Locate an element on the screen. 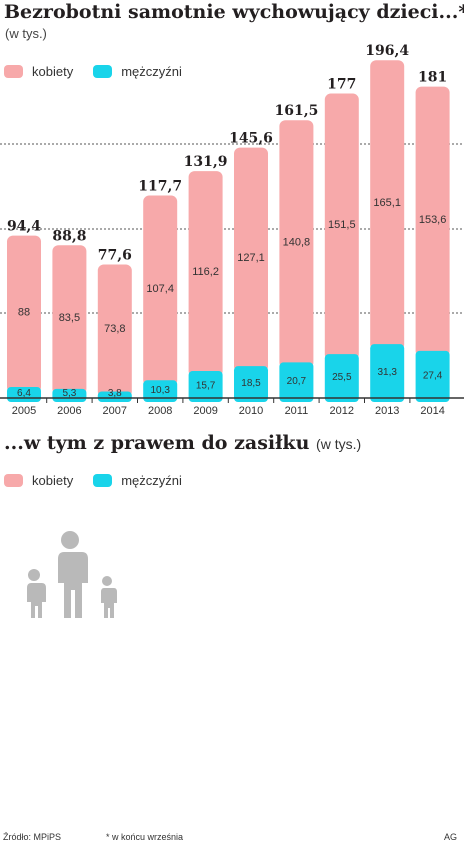 The width and height of the screenshot is (464, 854). bar-mezczyzni-2013 is located at coordinates (387, 373).